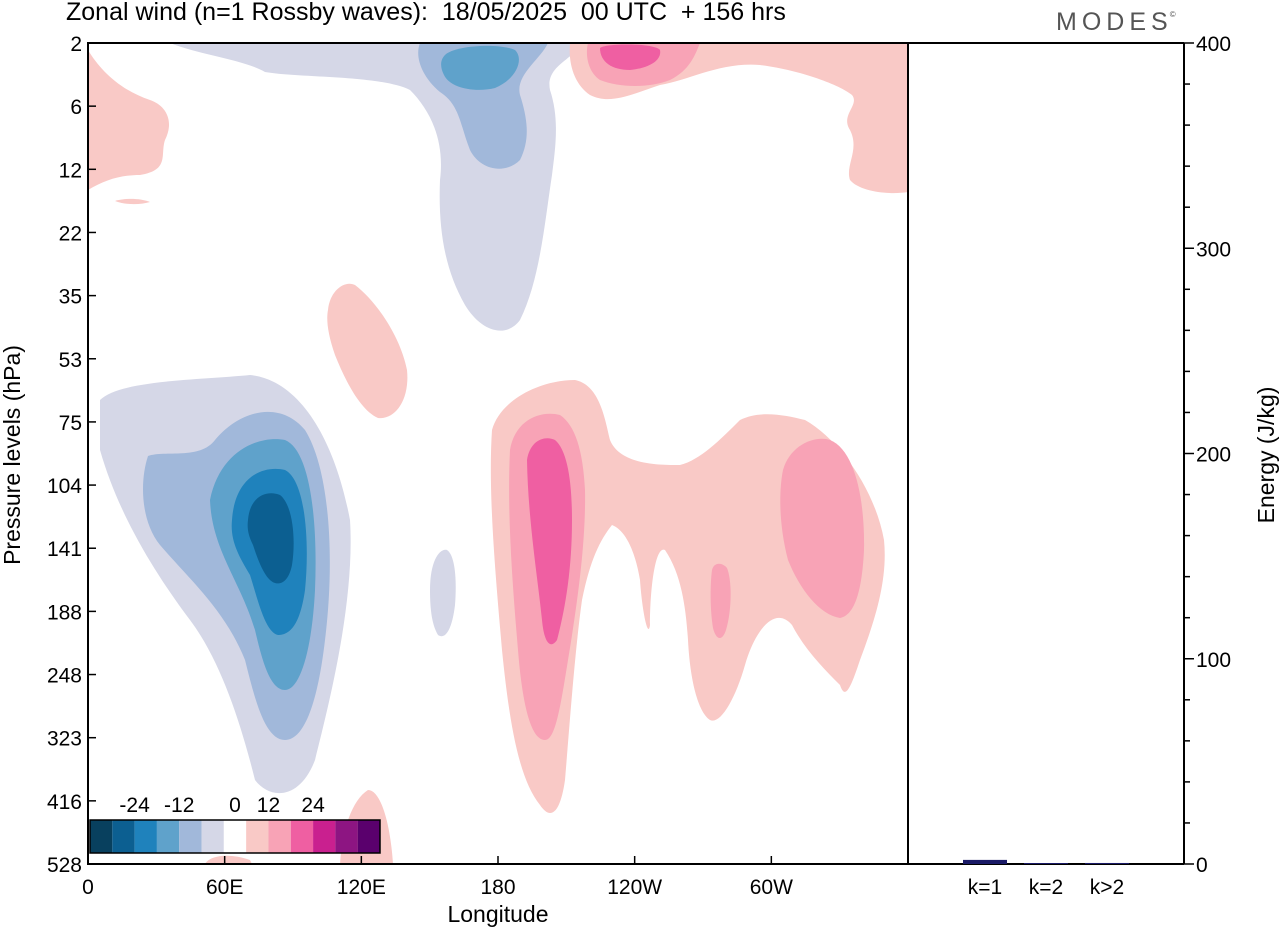 This screenshot has height=930, width=1280. I want to click on energy-axis-title: Energy (J/kg), so click(1266, 455).